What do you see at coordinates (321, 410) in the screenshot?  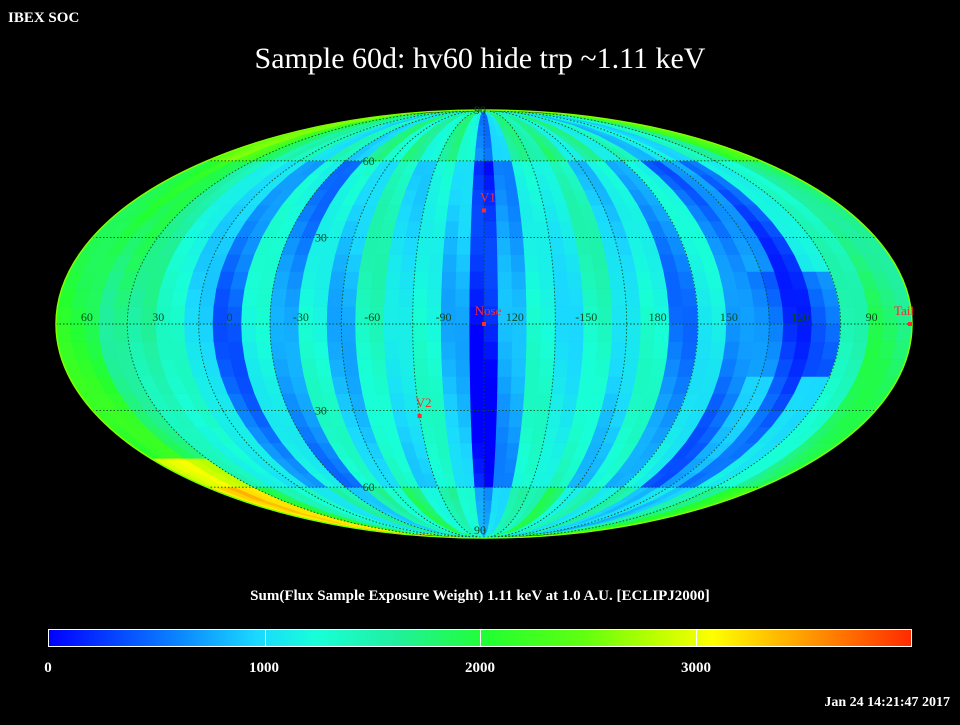 I see `lat-label: 30` at bounding box center [321, 410].